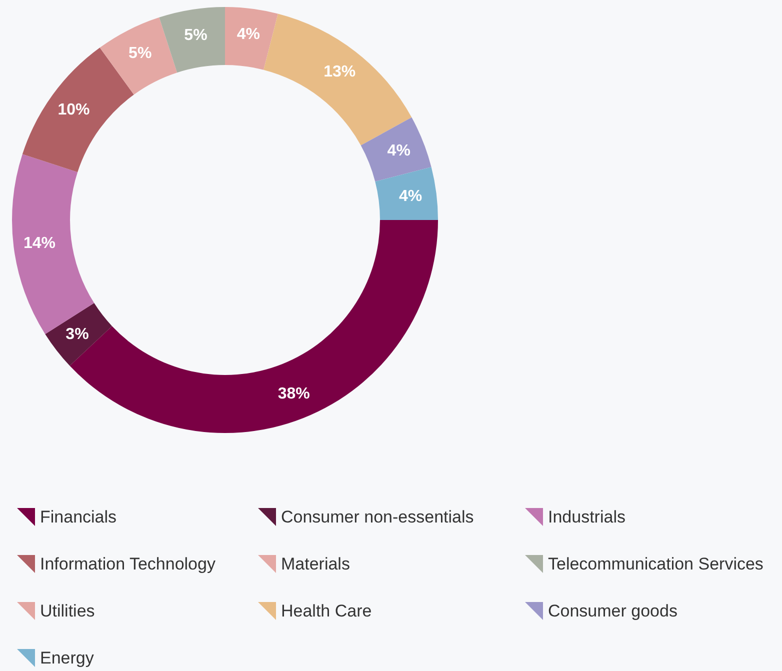 The height and width of the screenshot is (671, 782). Describe the element at coordinates (128, 564) in the screenshot. I see `legend-label: Information Technology` at that location.